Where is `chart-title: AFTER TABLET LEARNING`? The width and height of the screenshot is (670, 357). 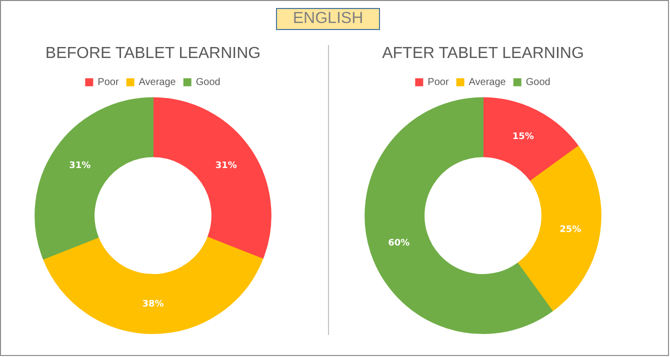
chart-title: AFTER TABLET LEARNING is located at coordinates (483, 53).